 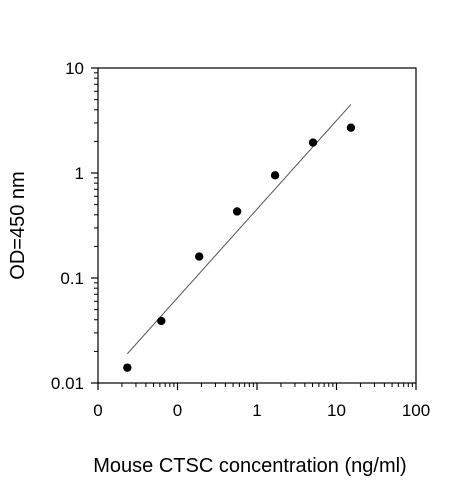 I want to click on x-tick-label: 1, so click(x=256, y=410).